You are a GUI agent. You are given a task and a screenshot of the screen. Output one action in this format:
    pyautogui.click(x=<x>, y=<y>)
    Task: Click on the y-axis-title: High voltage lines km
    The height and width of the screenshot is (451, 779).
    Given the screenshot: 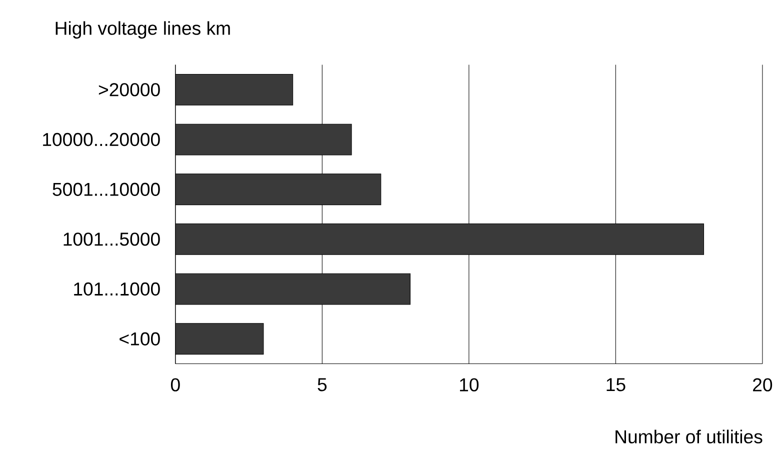 What is the action you would take?
    pyautogui.click(x=143, y=29)
    